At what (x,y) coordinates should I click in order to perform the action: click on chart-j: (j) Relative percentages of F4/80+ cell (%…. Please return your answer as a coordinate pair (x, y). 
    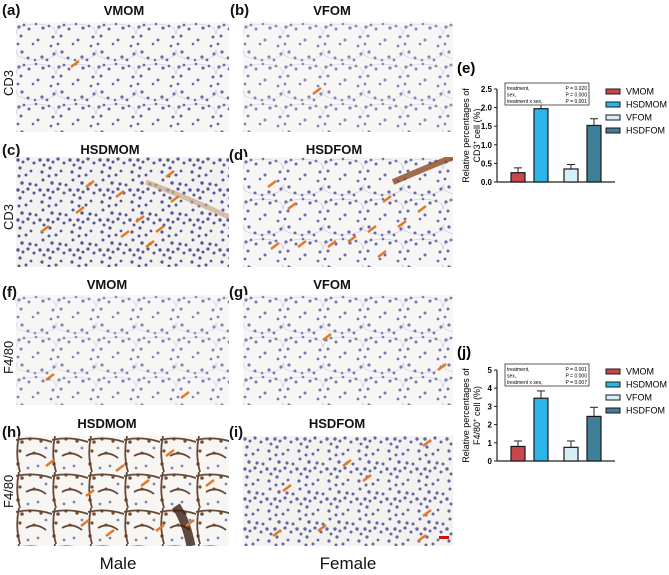
    Looking at the image, I should click on (562, 396).